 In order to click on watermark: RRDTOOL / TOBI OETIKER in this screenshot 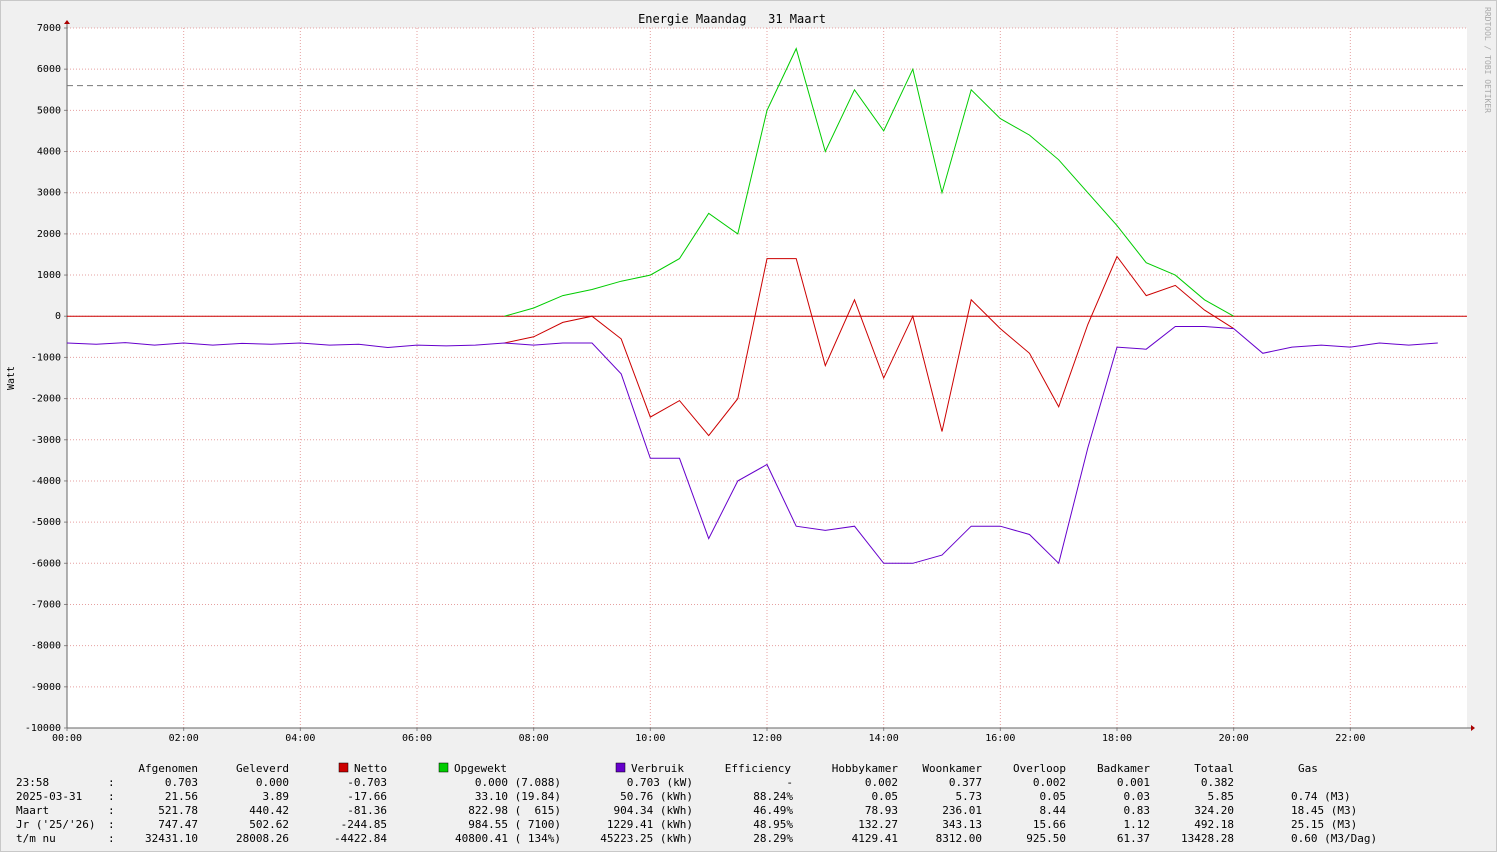, I will do `click(1487, 60)`.